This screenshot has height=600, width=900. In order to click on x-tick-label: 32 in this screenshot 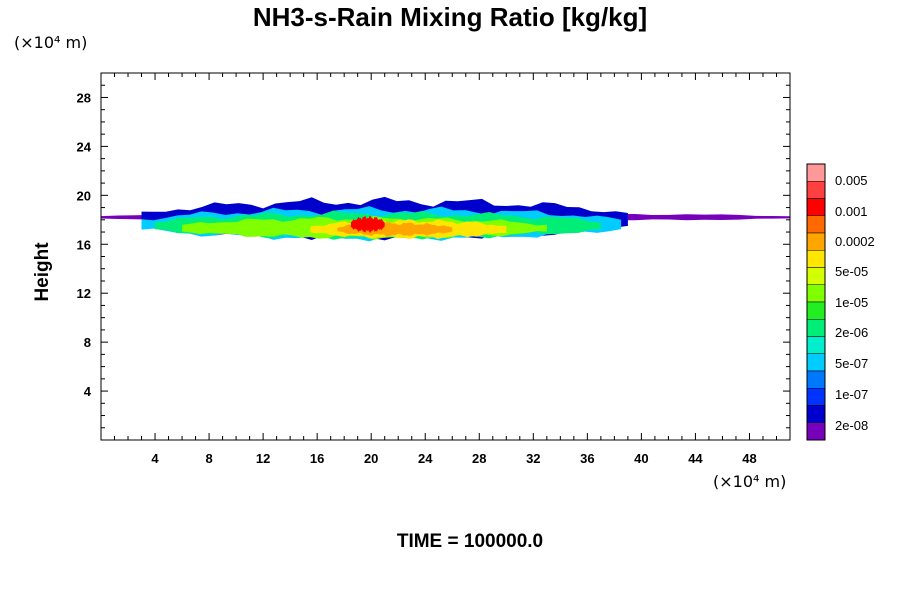, I will do `click(533, 458)`.